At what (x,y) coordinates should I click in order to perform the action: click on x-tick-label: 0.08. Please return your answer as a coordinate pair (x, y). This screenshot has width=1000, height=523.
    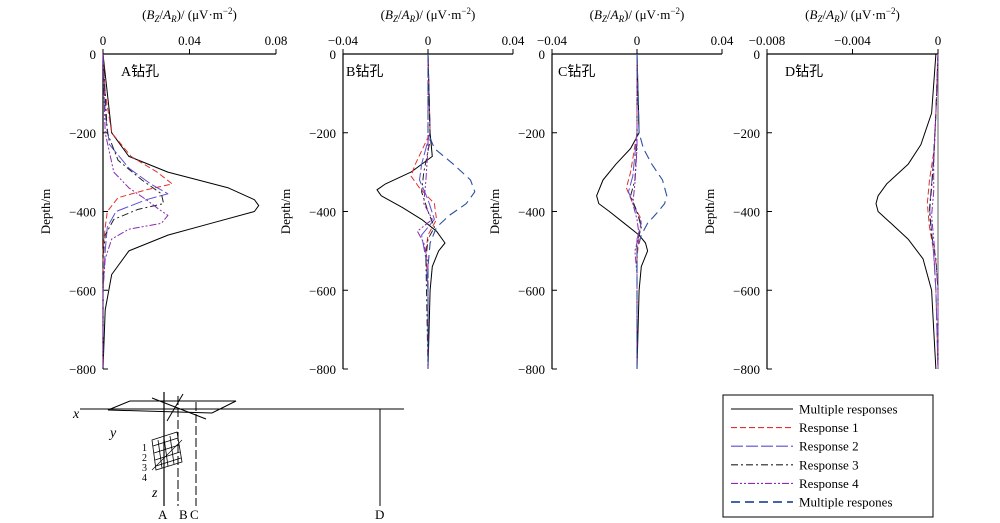
    Looking at the image, I should click on (276, 40).